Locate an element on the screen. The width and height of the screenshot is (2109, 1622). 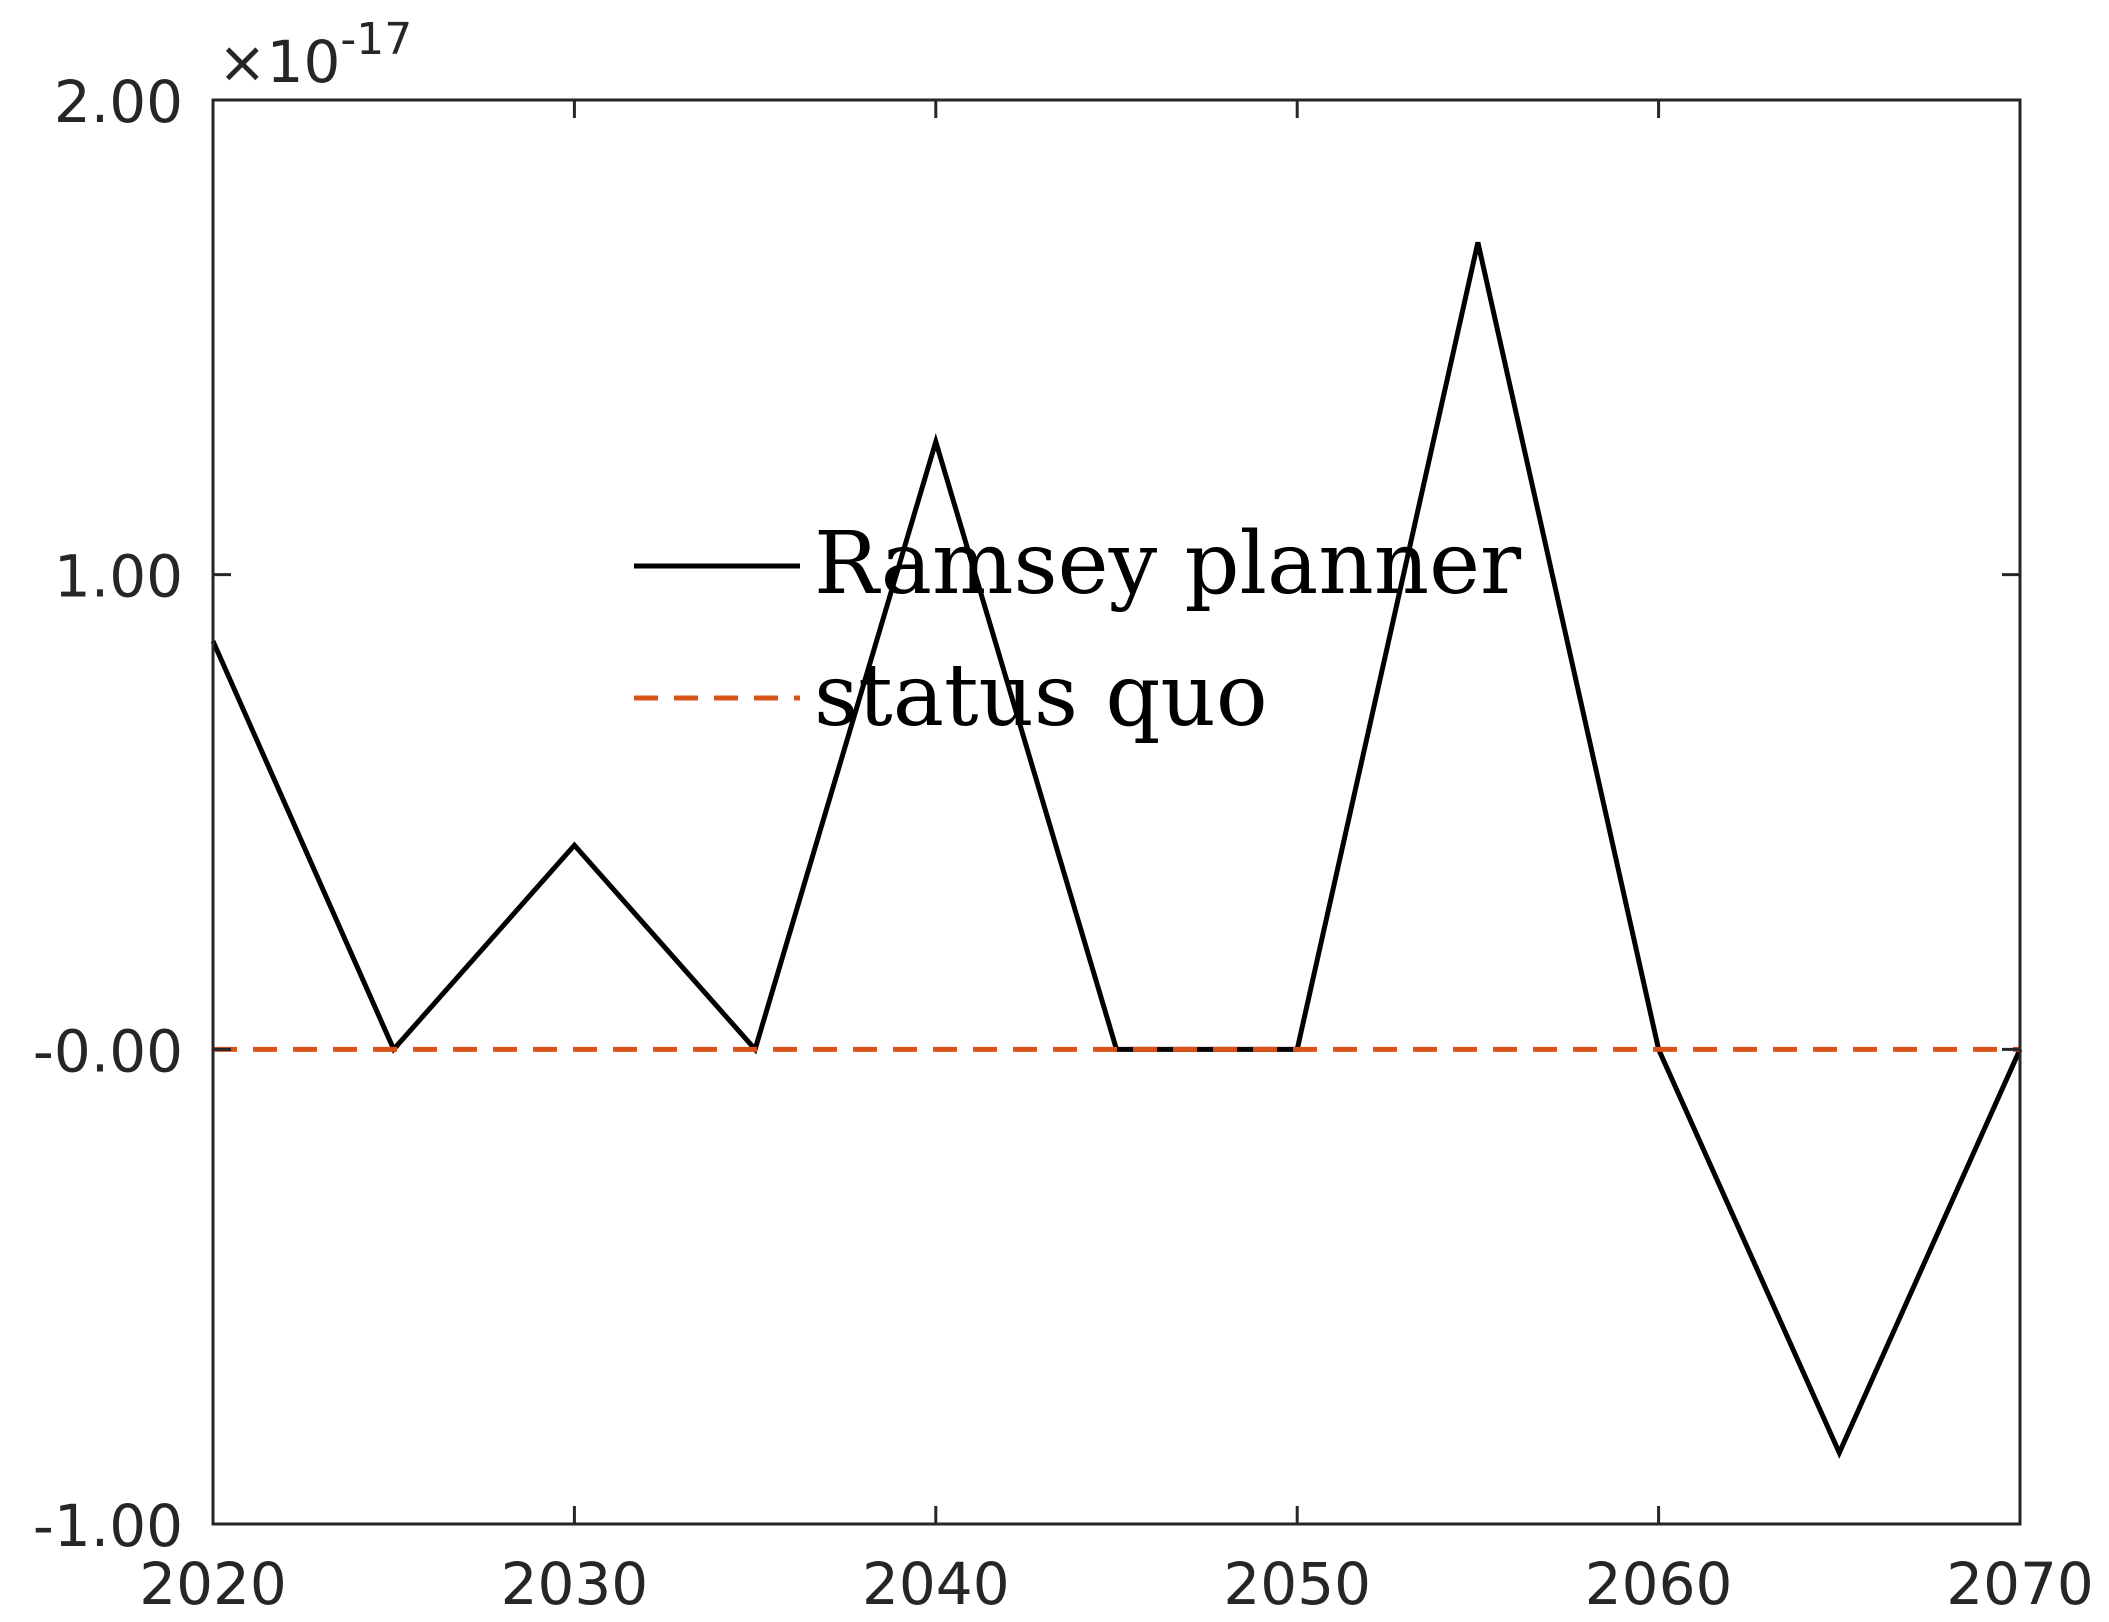
y-tick-label: -0.00 is located at coordinates (108, 1051).